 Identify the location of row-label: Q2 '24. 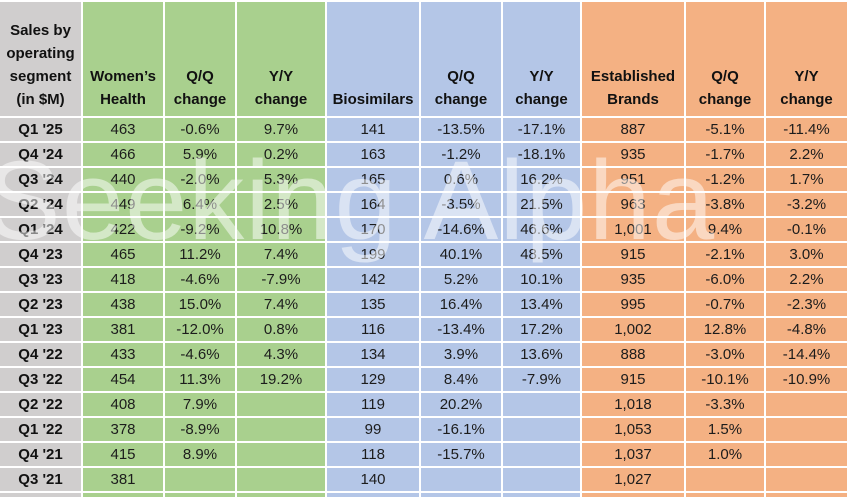
(40, 204).